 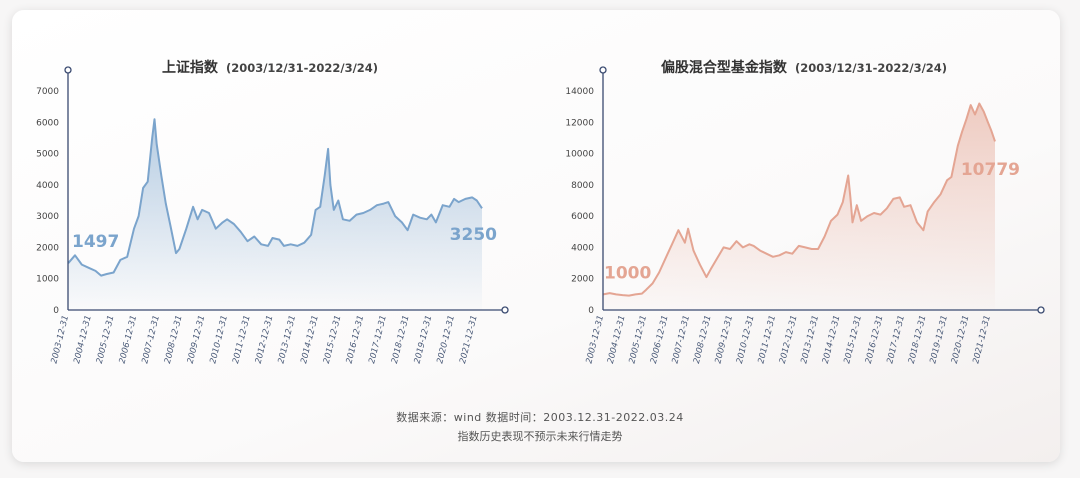 I want to click on end-value-label: 10779, so click(x=990, y=170).